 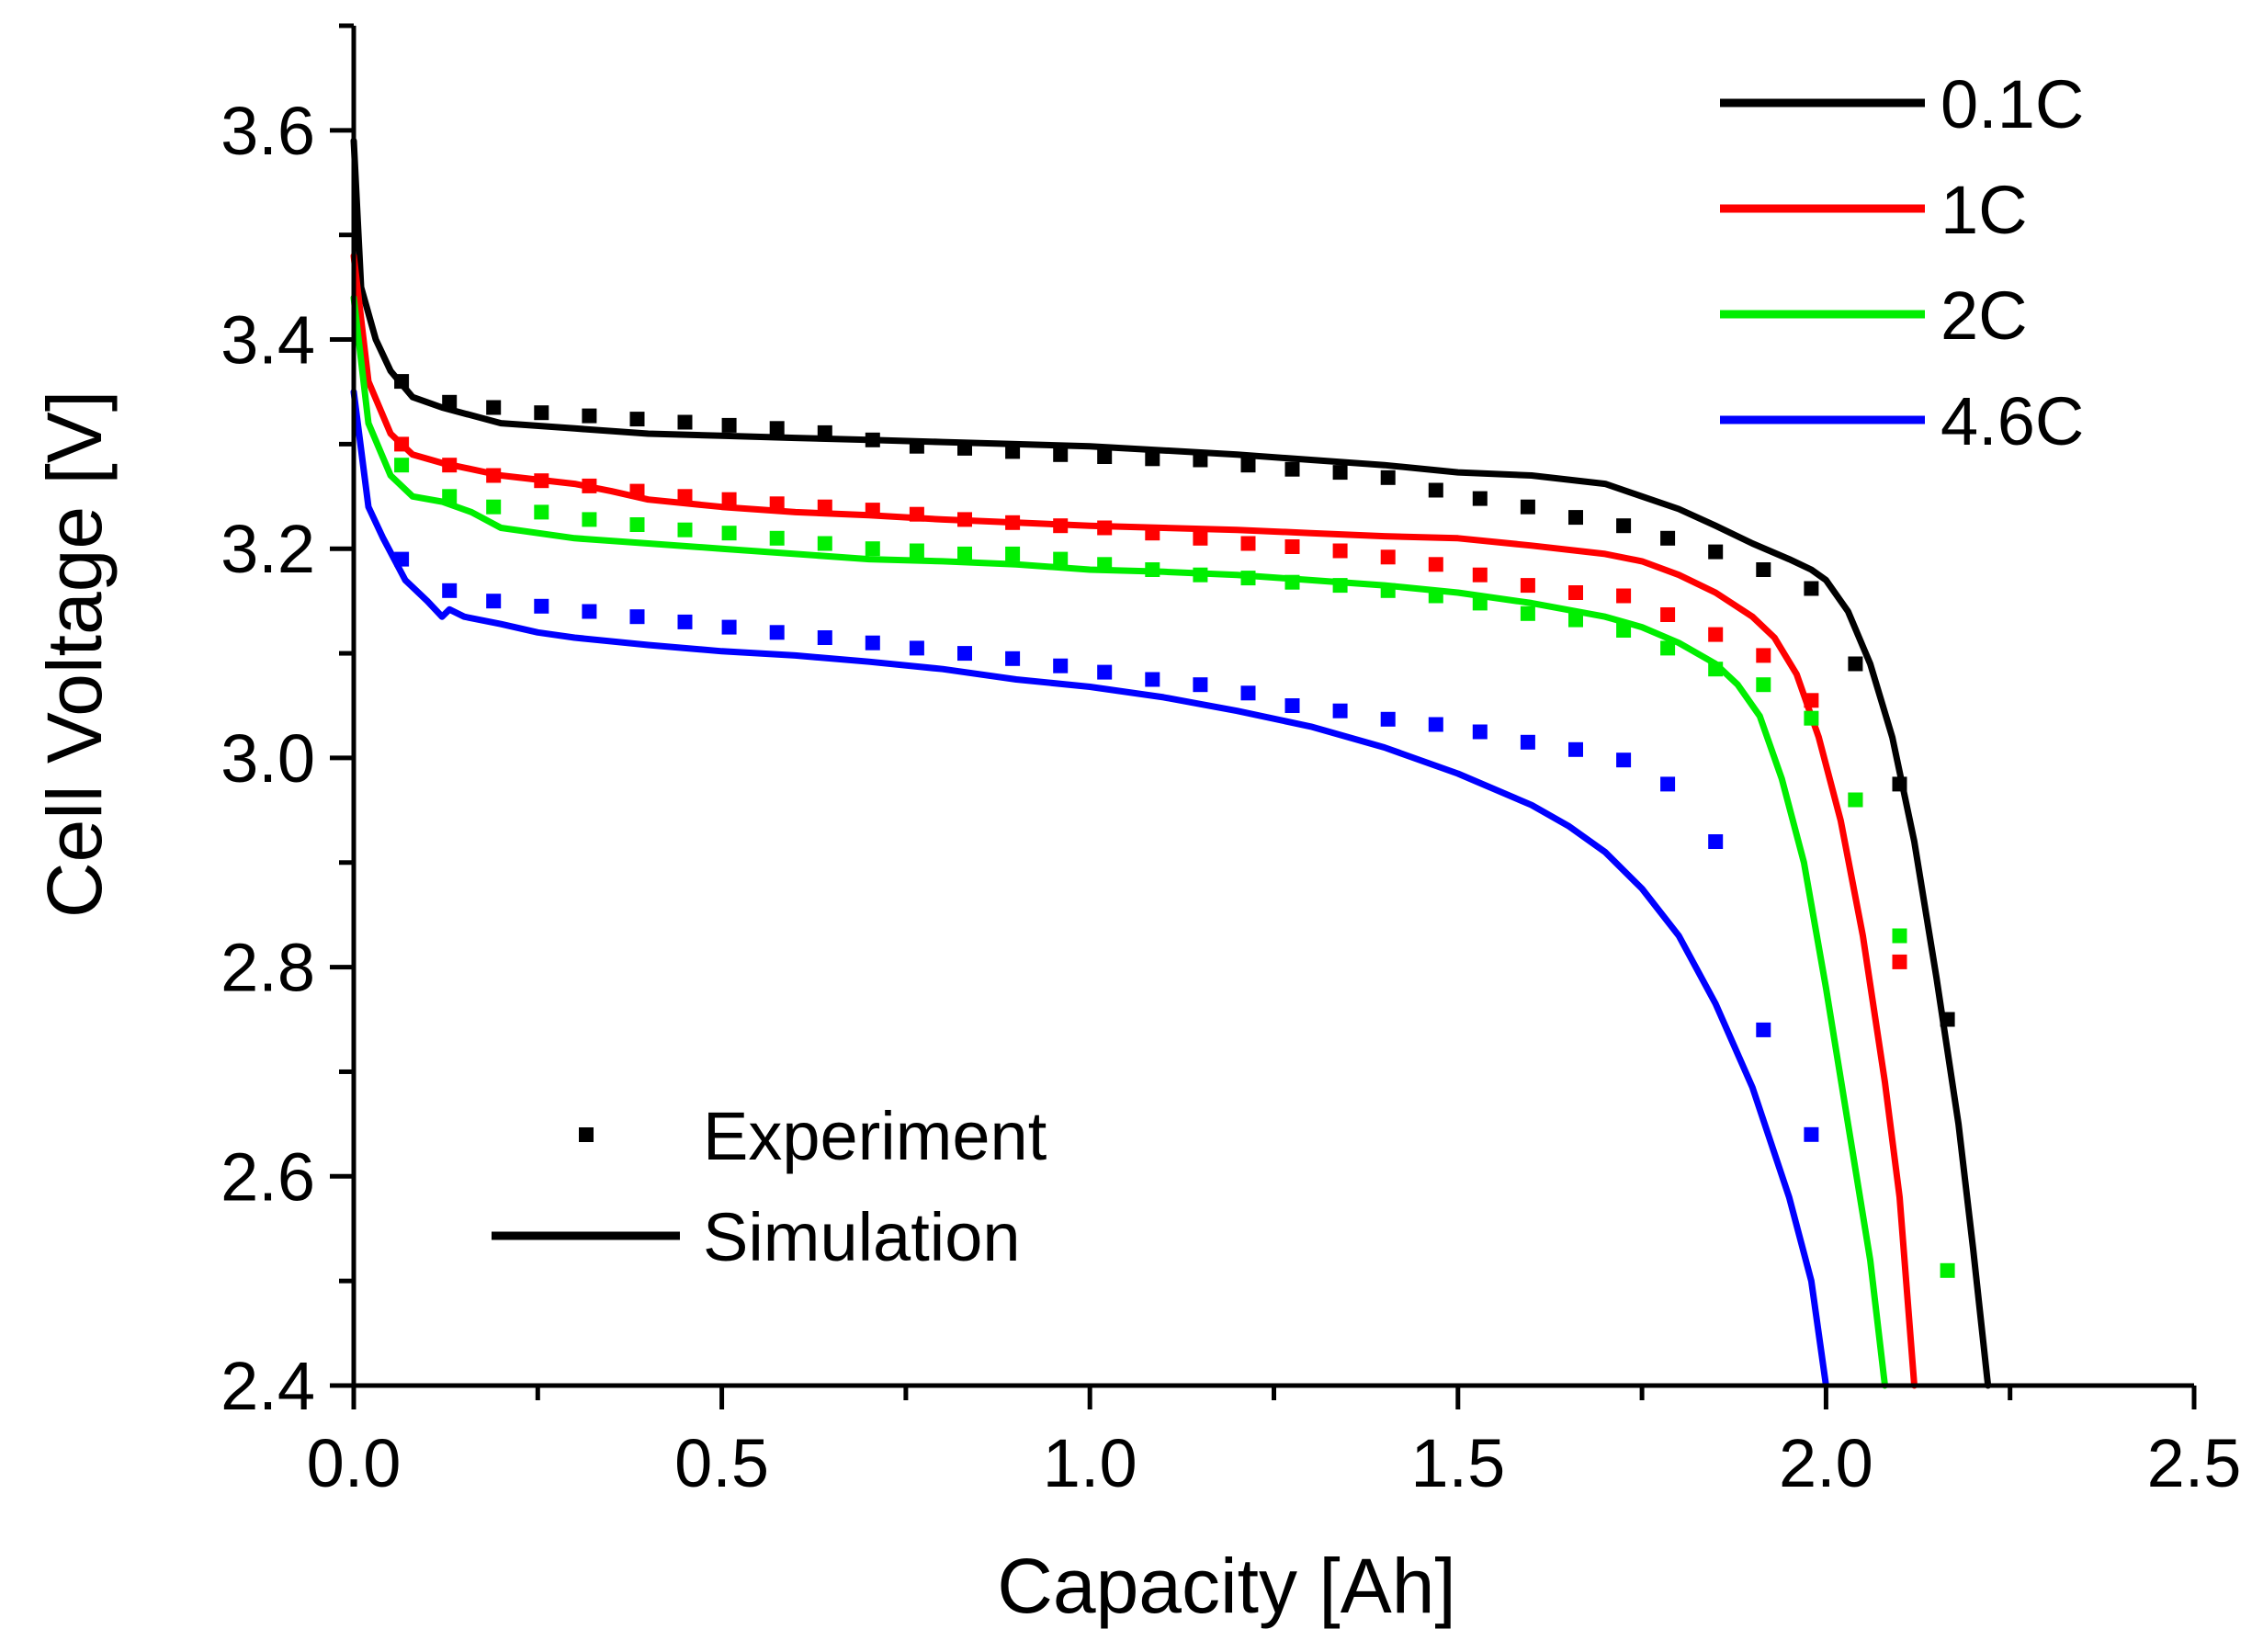 What do you see at coordinates (1575, 749) in the screenshot?
I see `experiment-point-4.6C-25` at bounding box center [1575, 749].